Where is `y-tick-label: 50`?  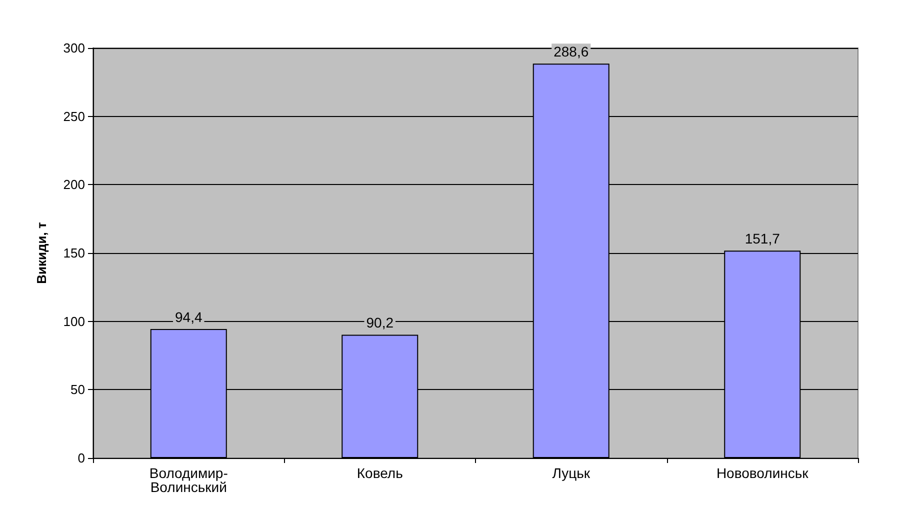 y-tick-label: 50 is located at coordinates (77, 390).